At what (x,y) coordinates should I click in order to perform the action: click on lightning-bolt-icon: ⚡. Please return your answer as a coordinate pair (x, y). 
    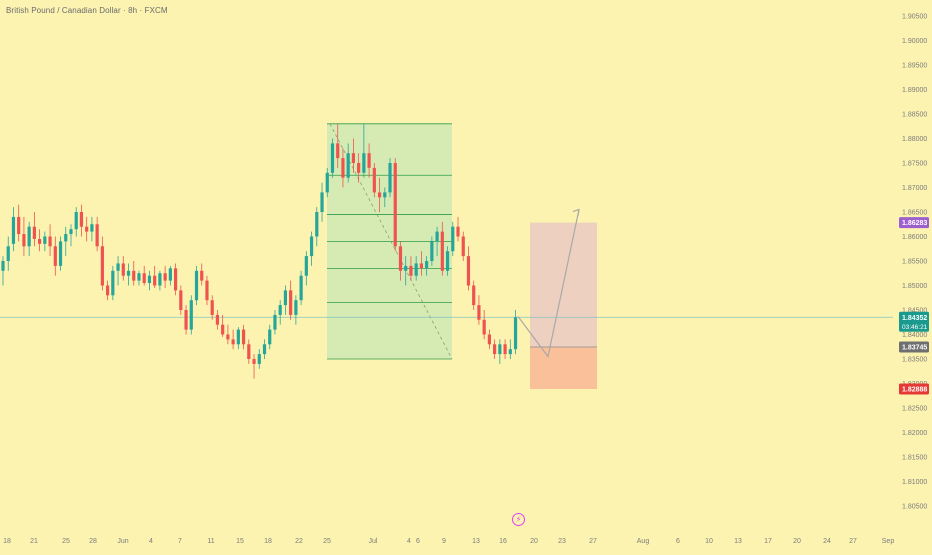
    Looking at the image, I should click on (518, 519).